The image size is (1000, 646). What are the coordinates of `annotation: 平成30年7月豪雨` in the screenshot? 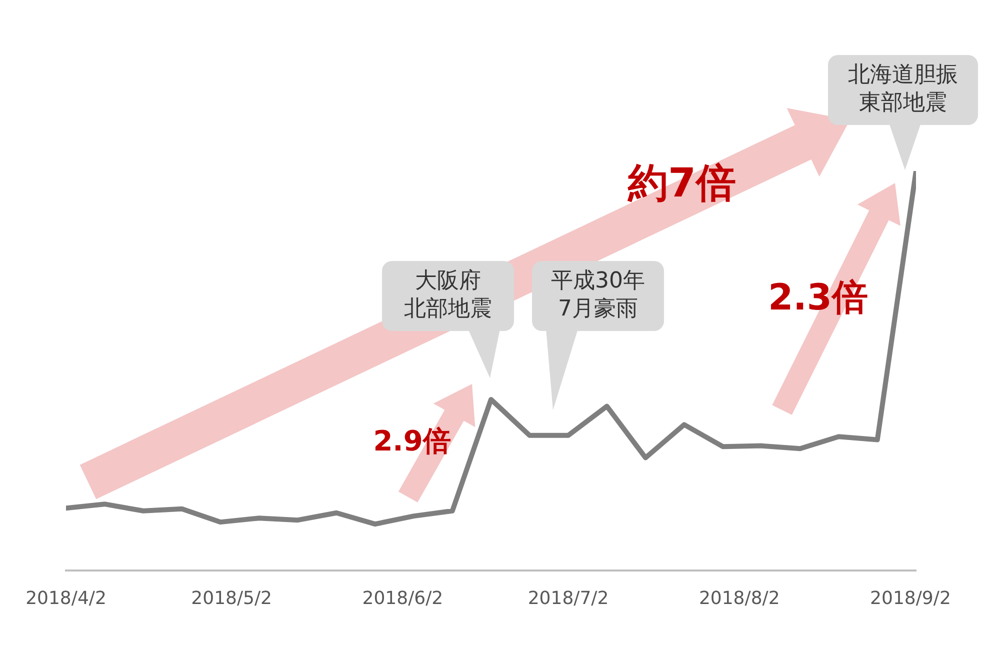 It's located at (598, 295).